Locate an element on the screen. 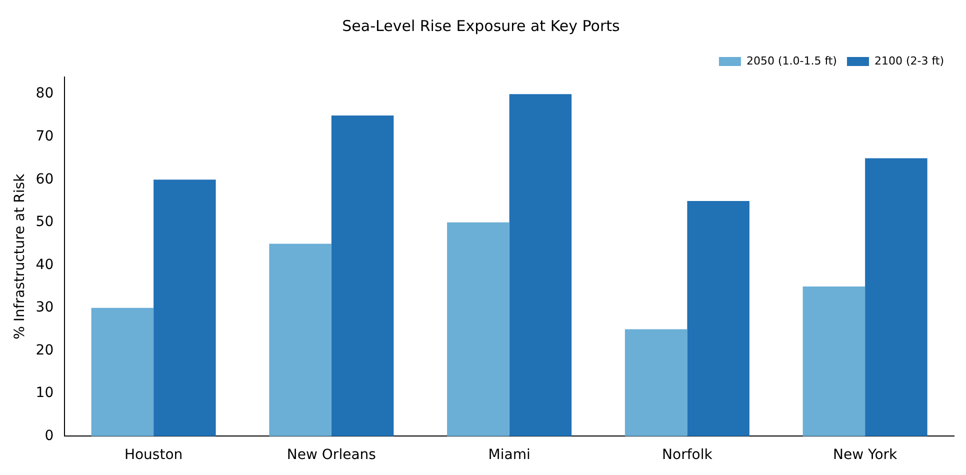 Image resolution: width=966 pixels, height=475 pixels. y-tick-label: 20 is located at coordinates (45, 350).